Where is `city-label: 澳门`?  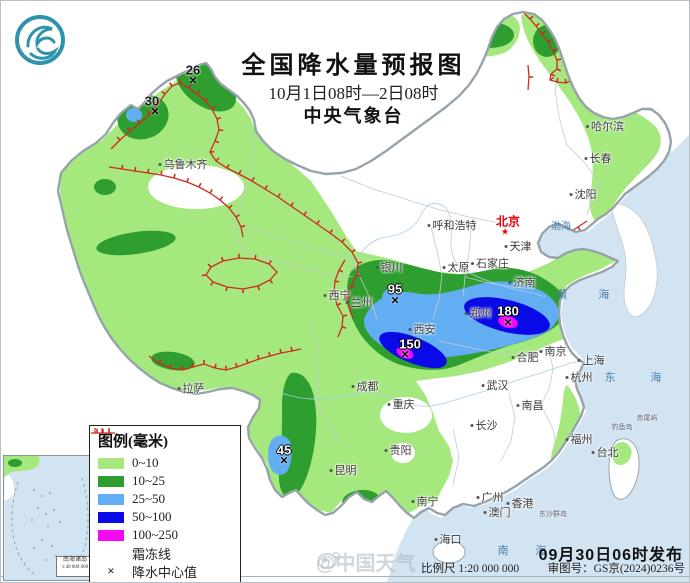
city-label: 澳门 is located at coordinates (497, 512).